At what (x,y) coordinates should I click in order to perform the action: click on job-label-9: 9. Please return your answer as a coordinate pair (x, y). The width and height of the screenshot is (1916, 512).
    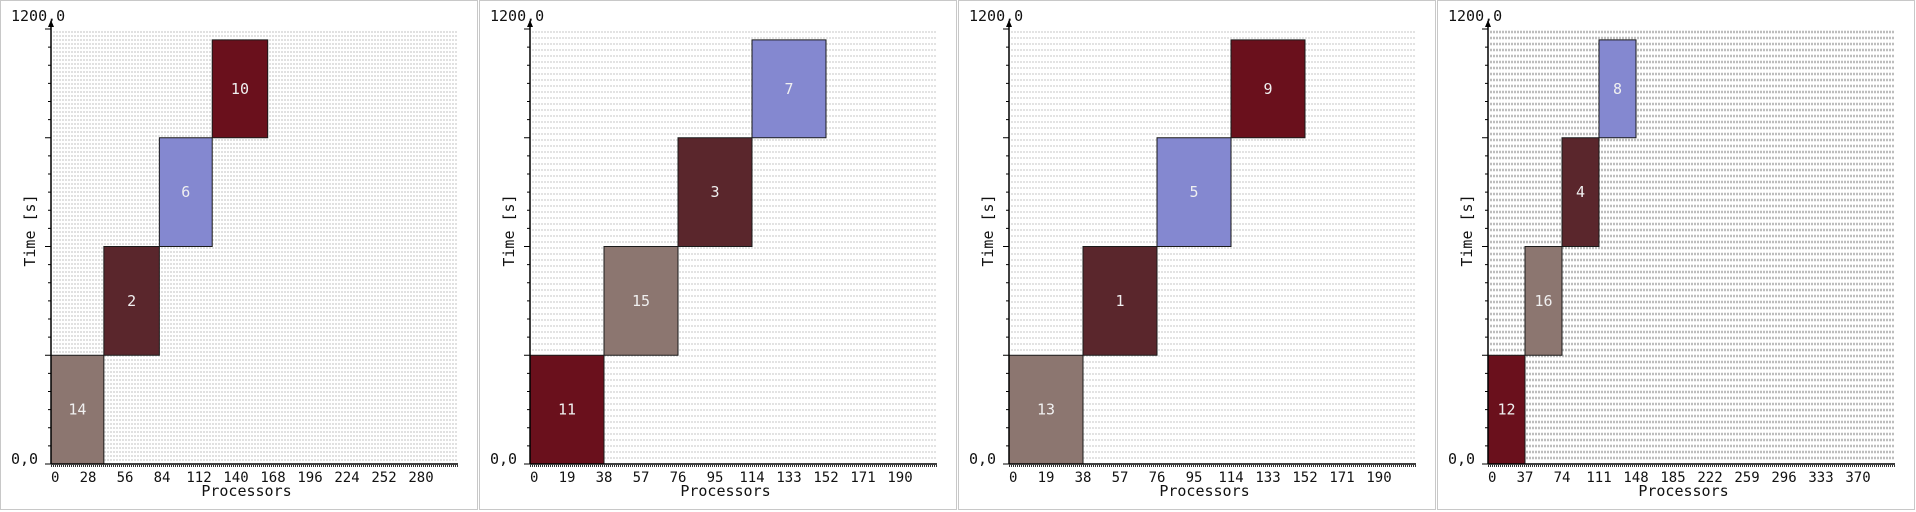
    Looking at the image, I should click on (1267, 89).